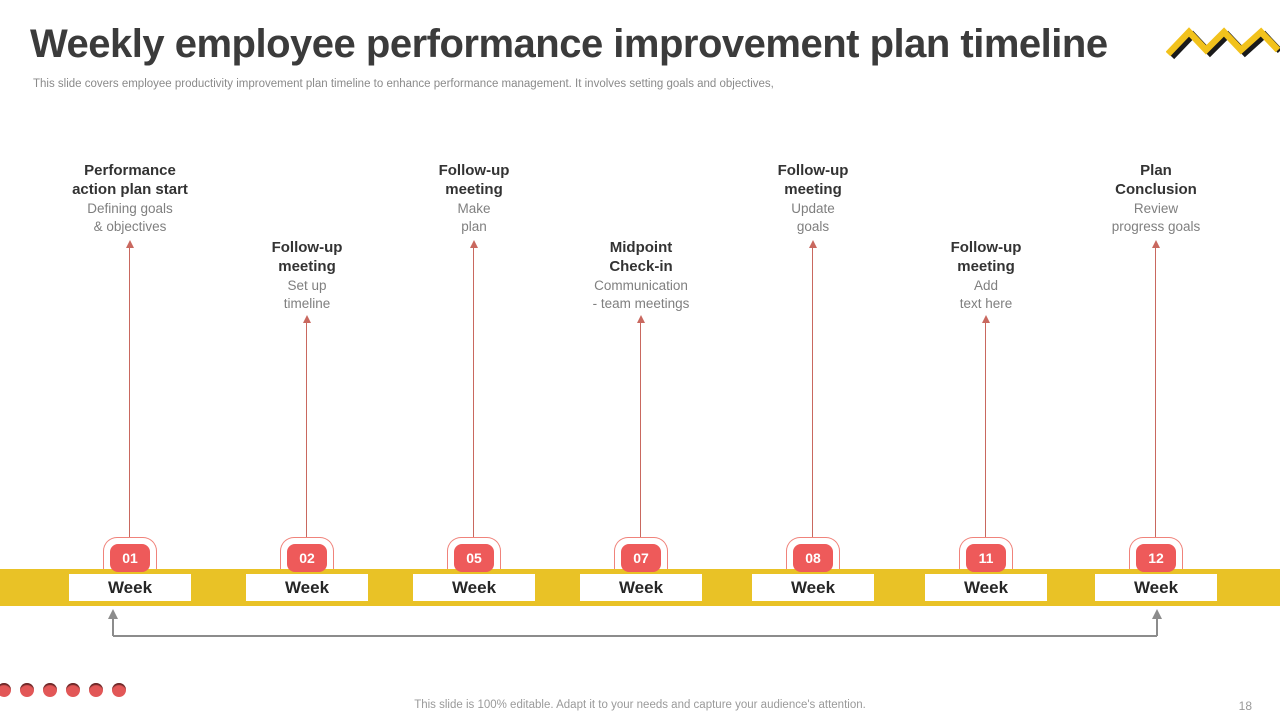 The width and height of the screenshot is (1280, 720). I want to click on milestone-title: Plan Conclusion, so click(1156, 180).